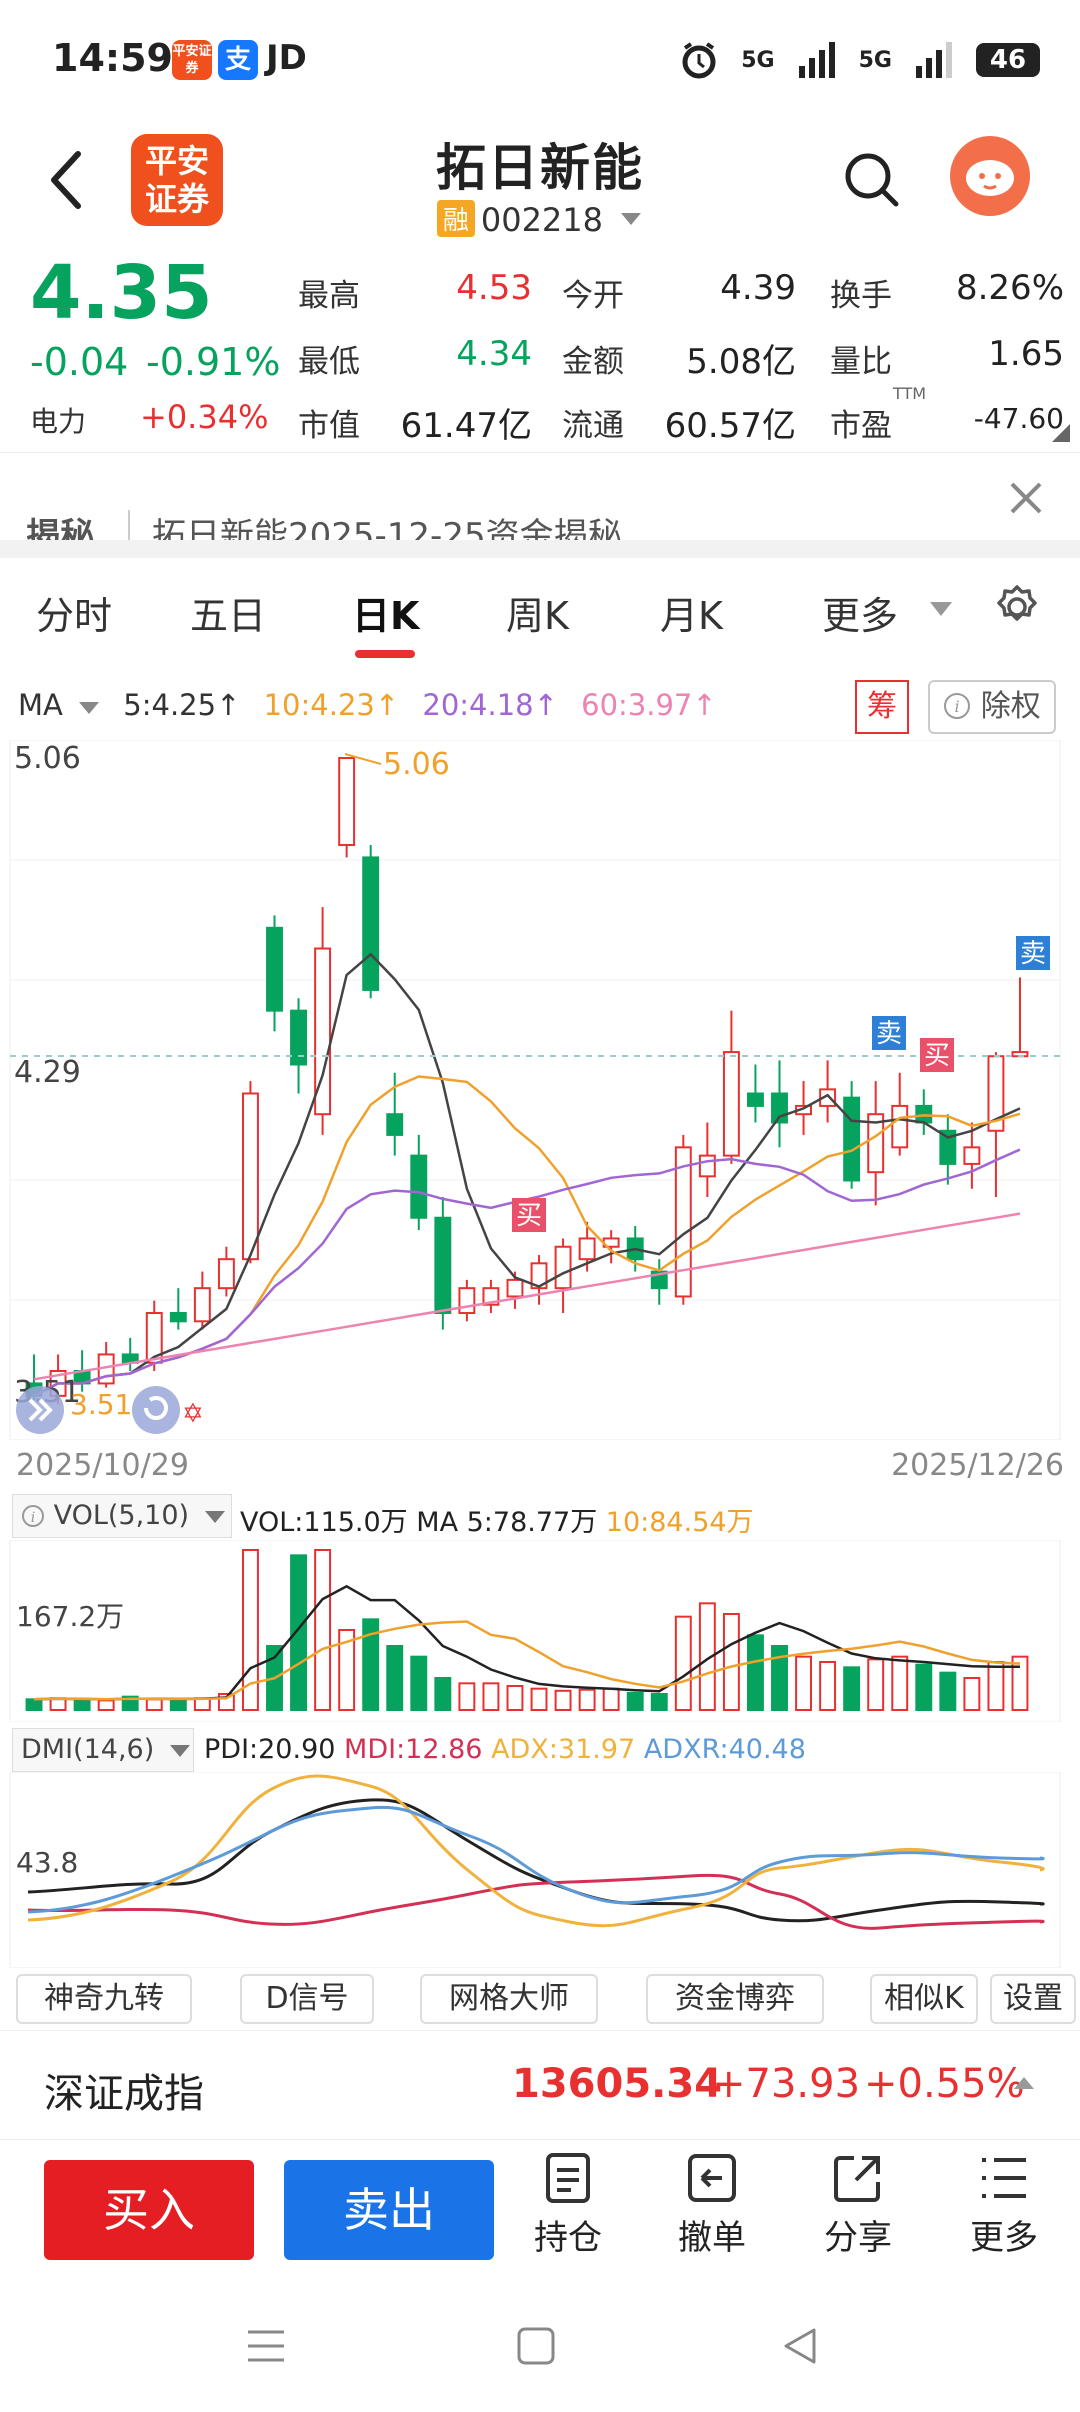 This screenshot has width=1080, height=2412. What do you see at coordinates (735, 1999) in the screenshot?
I see `chip-fund-game: 资金博弈` at bounding box center [735, 1999].